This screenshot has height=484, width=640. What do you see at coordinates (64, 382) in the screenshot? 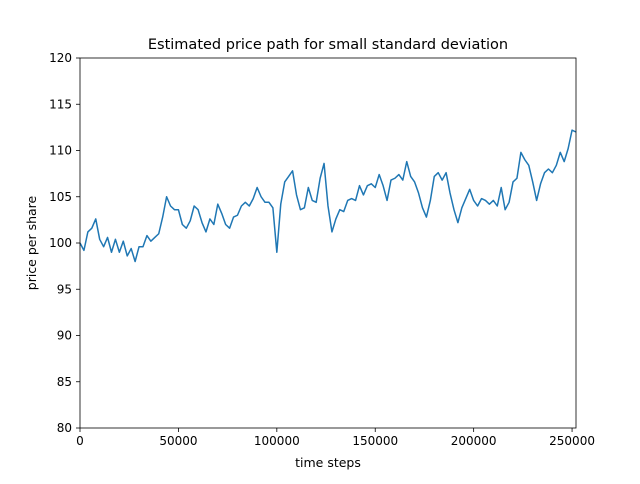
I see `y-tick-label: 85` at bounding box center [64, 382].